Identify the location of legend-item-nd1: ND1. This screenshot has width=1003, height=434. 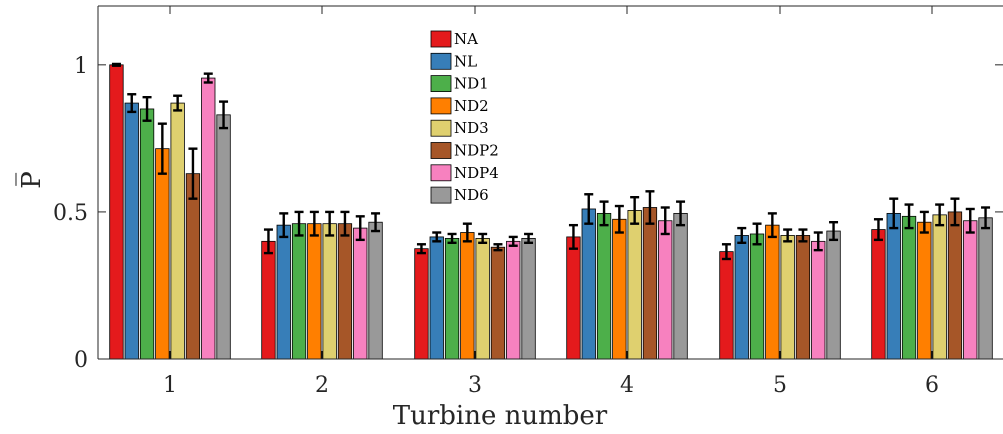
(459, 84).